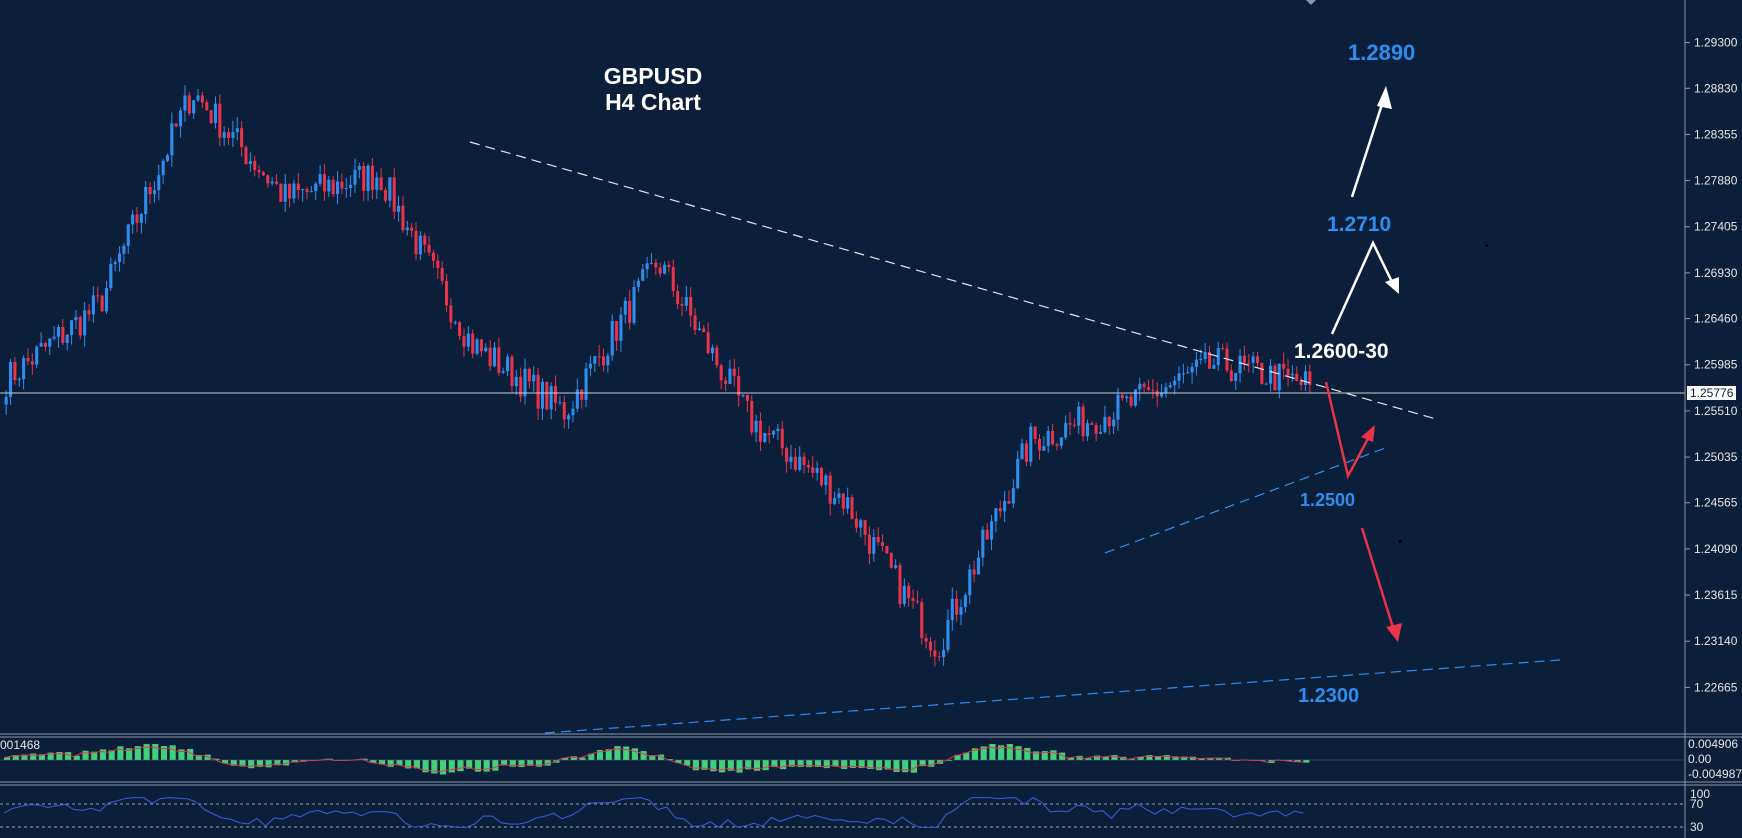  What do you see at coordinates (1378, 581) in the screenshot?
I see `bear-path-arrow-down` at bounding box center [1378, 581].